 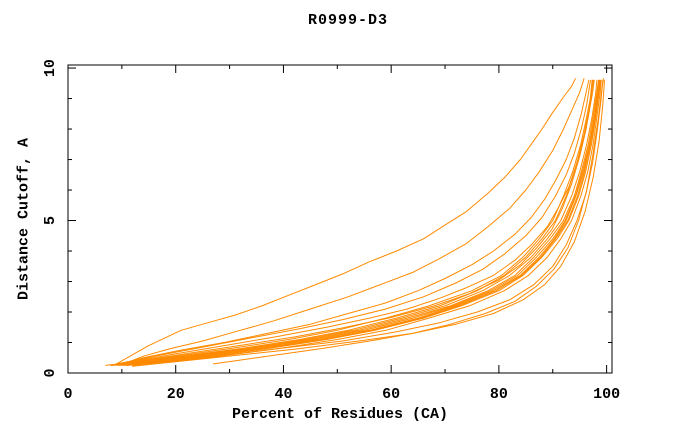 What do you see at coordinates (340, 414) in the screenshot?
I see `x-axis-title: Percent of Residues (CA)` at bounding box center [340, 414].